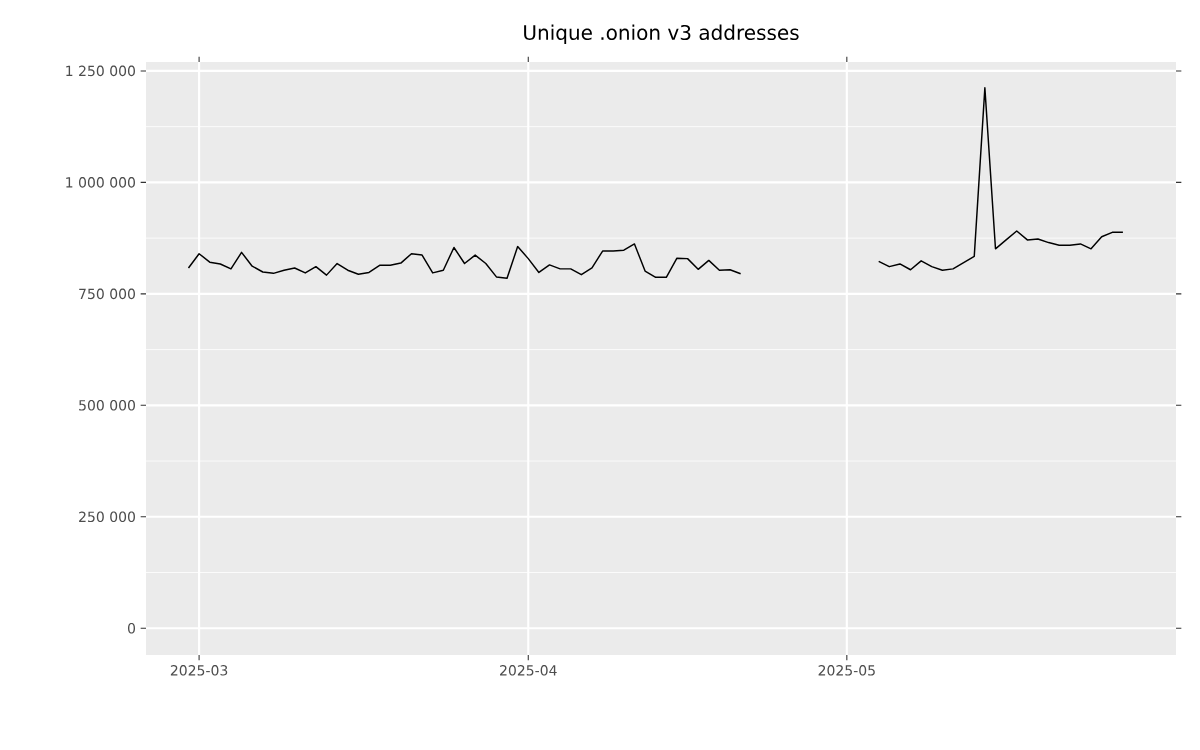 The image size is (1200, 750). Describe the element at coordinates (528, 670) in the screenshot. I see `x-tick-label: 2025-04` at that location.